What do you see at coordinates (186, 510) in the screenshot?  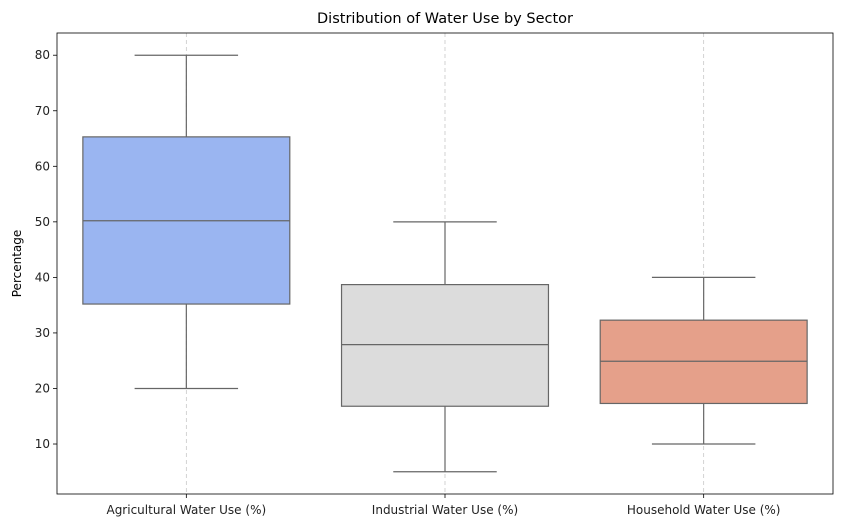 I see `x-tick-label: Agricultural Water Use (%)` at bounding box center [186, 510].